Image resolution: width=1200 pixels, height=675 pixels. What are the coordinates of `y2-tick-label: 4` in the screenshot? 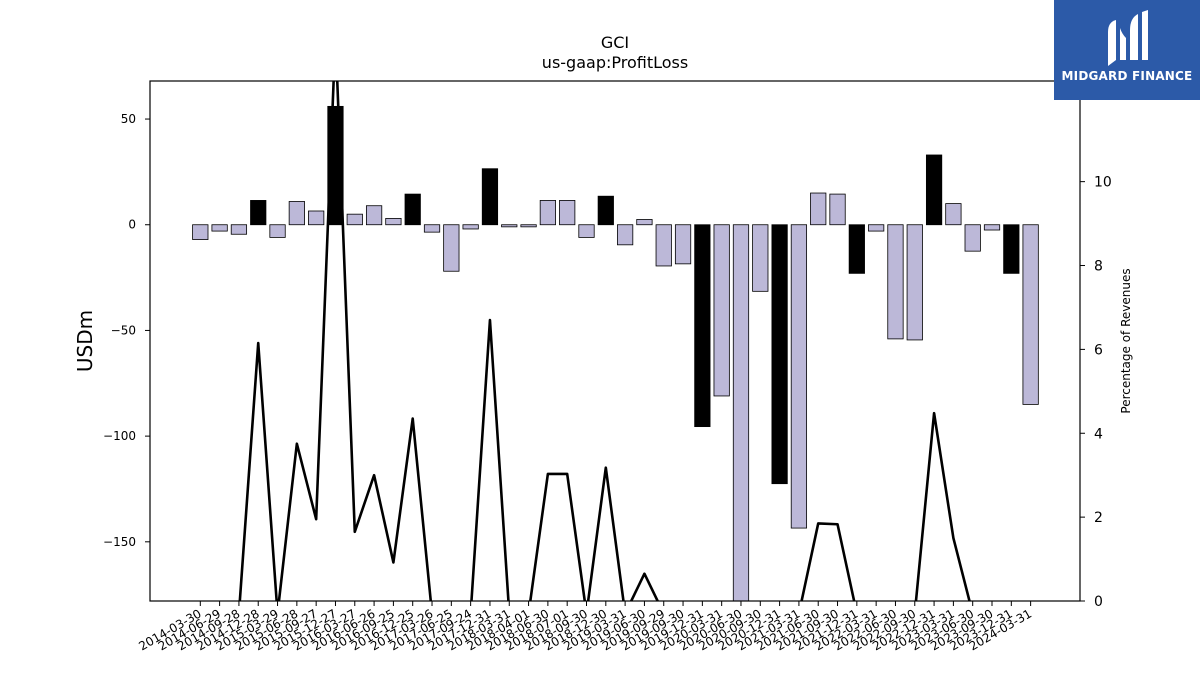 It's located at (1098, 434).